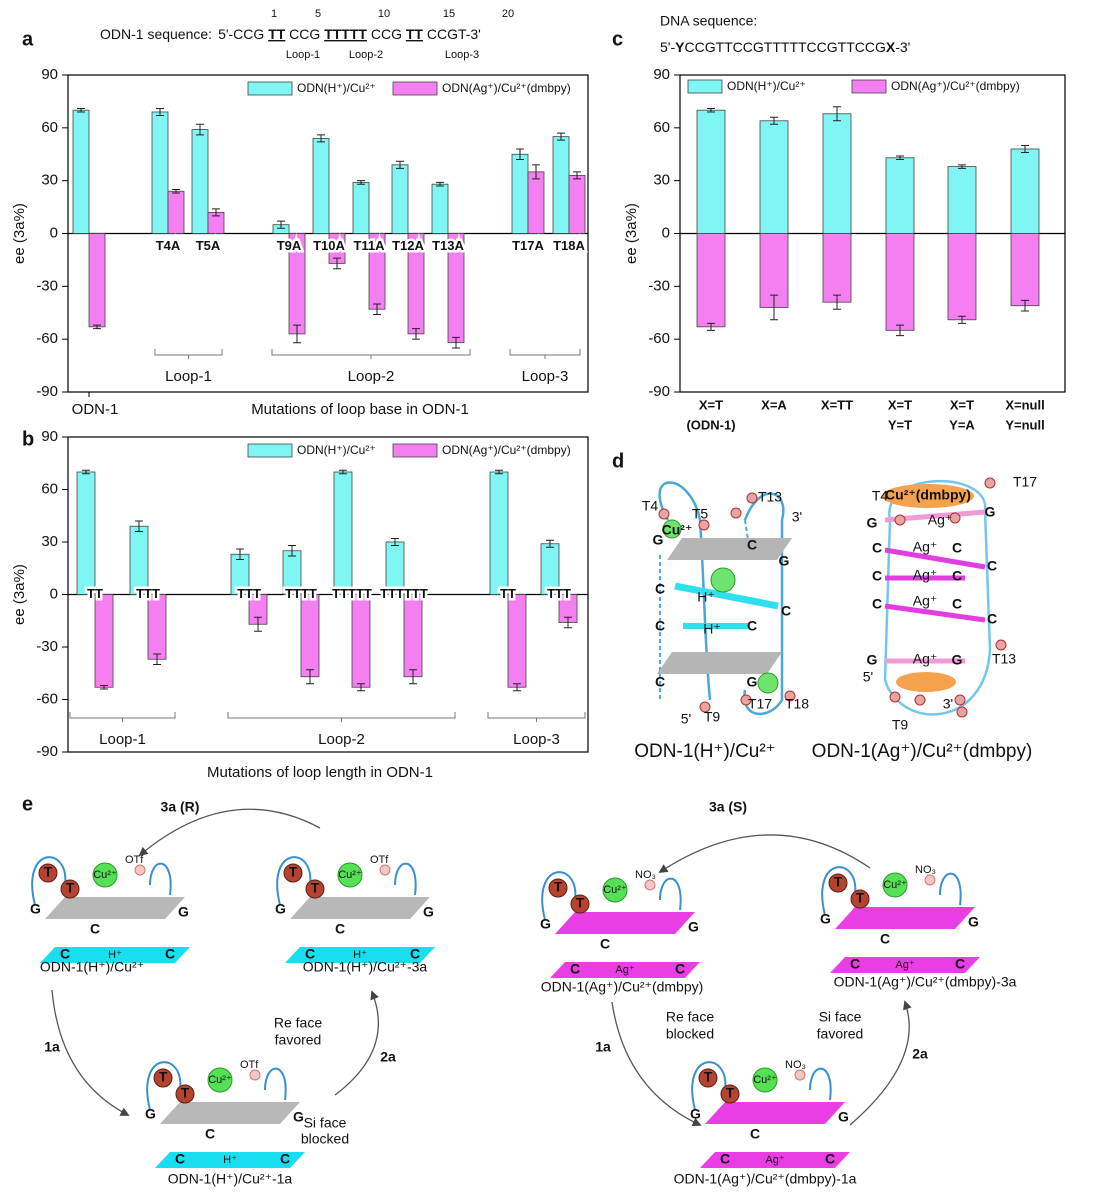  Describe the element at coordinates (449, 14) in the screenshot. I see `sequence-position: 15` at that location.